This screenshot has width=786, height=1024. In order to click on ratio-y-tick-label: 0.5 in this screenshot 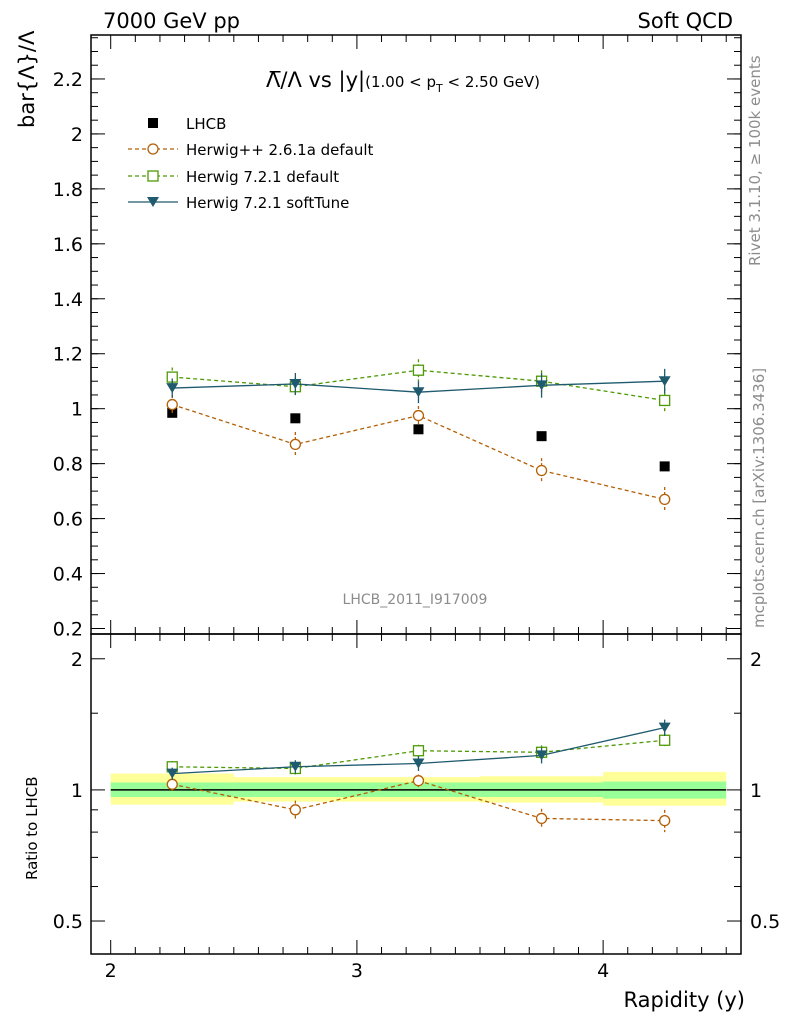, I will do `click(68, 922)`.